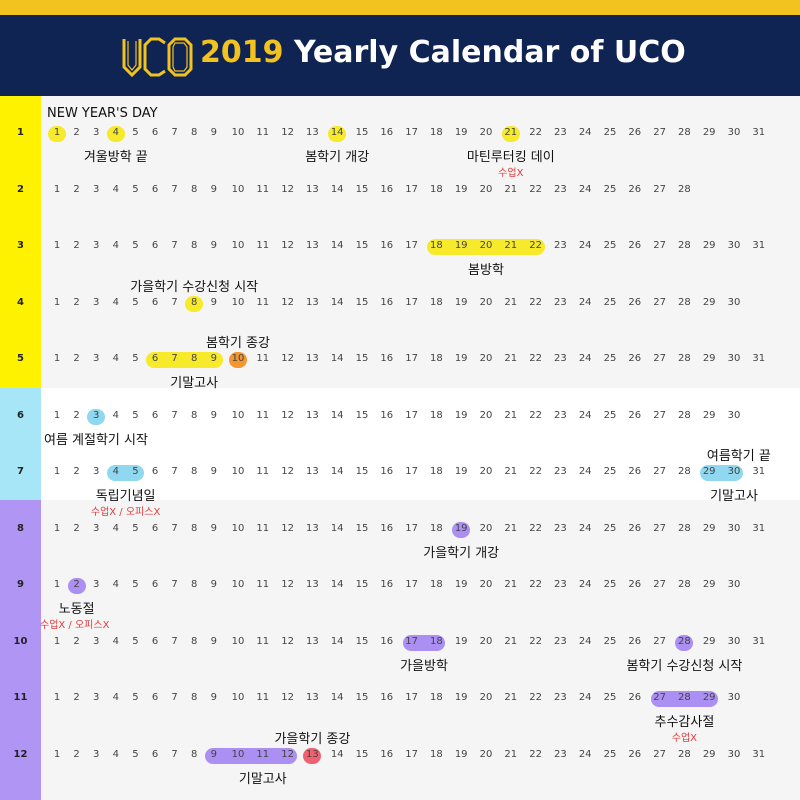 The image size is (800, 800). What do you see at coordinates (96, 302) in the screenshot?
I see `day-cell: 3` at bounding box center [96, 302].